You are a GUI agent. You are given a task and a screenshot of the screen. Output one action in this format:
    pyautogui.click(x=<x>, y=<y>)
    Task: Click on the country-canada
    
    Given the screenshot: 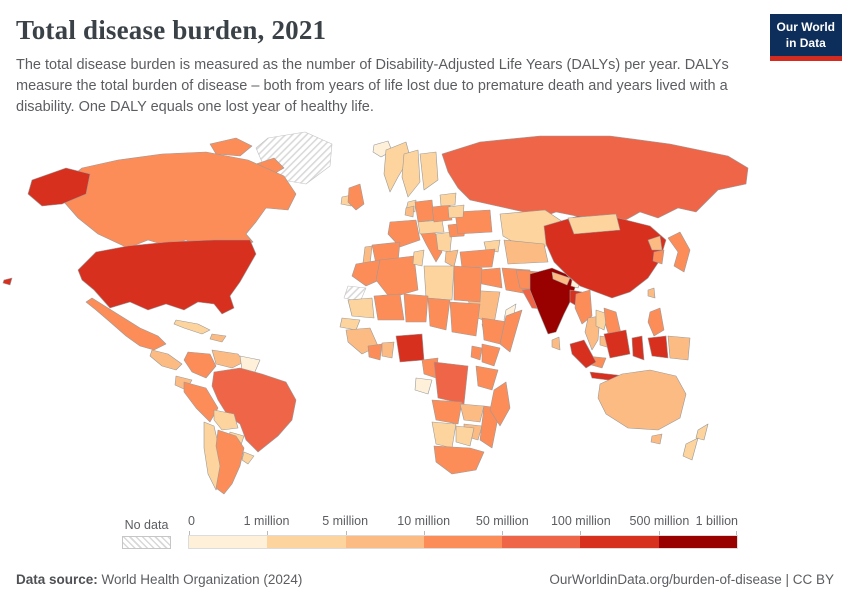 What is the action you would take?
    pyautogui.click(x=179, y=201)
    